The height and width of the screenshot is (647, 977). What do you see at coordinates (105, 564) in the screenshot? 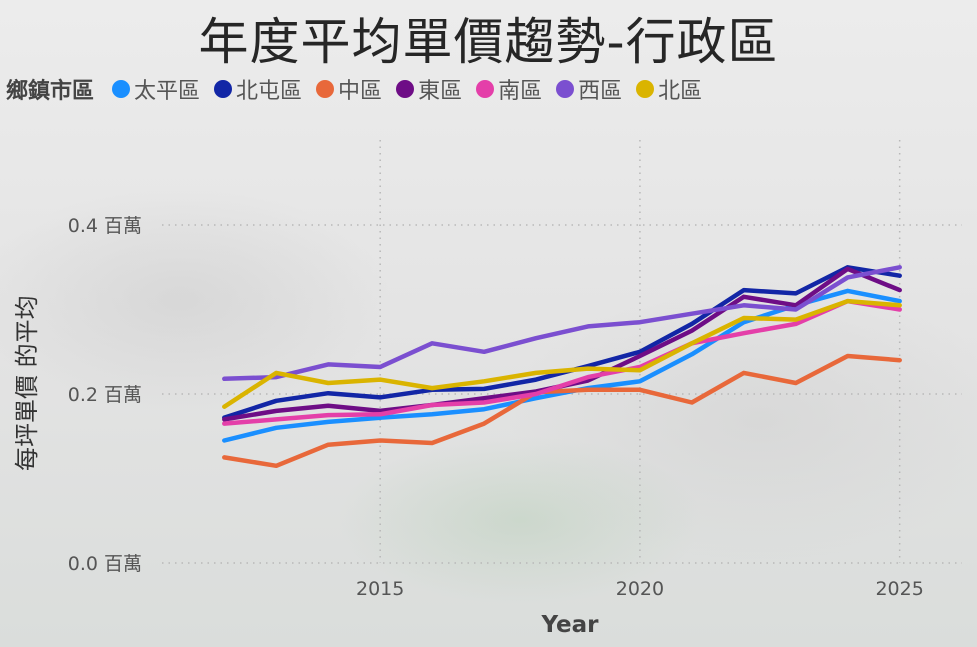
I see `y-tick-label: 0.0 百萬` at bounding box center [105, 564].